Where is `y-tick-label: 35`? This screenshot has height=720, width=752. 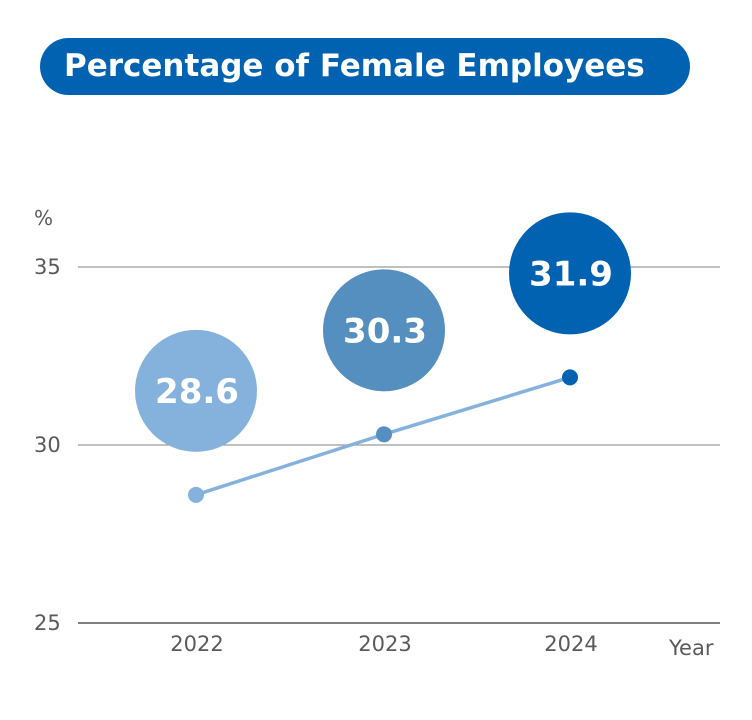
y-tick-label: 35 is located at coordinates (47, 267).